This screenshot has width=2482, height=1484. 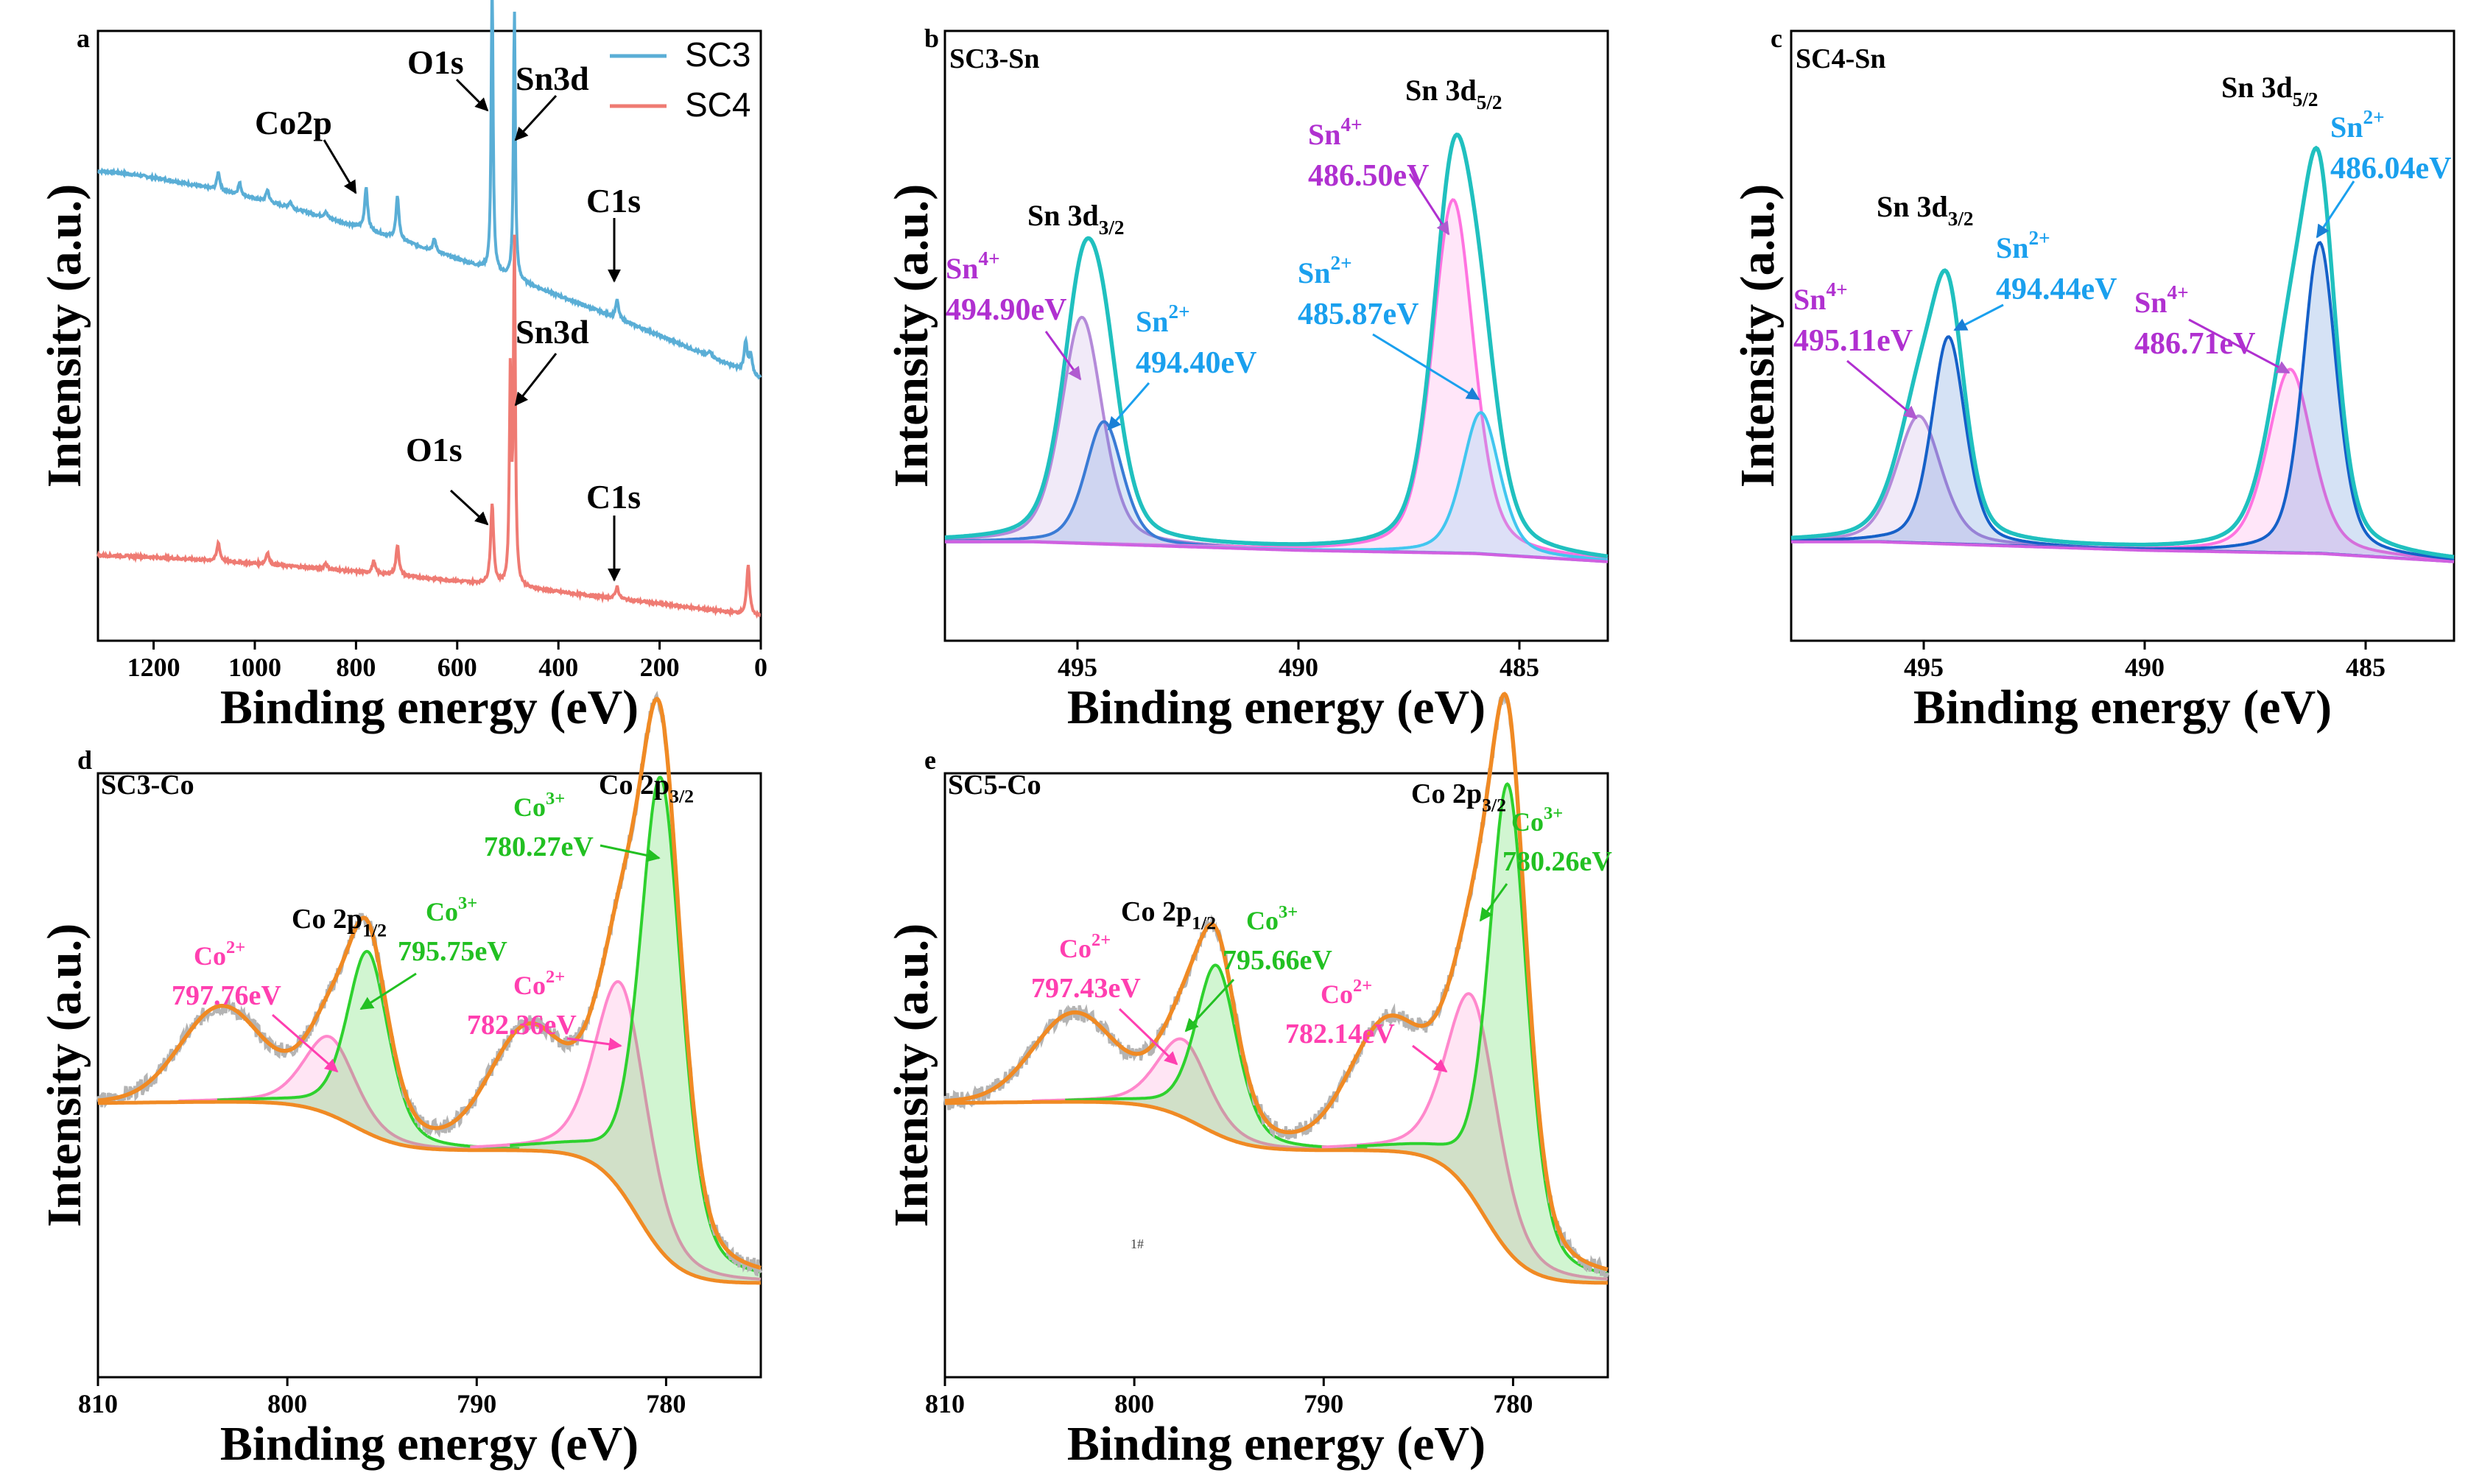 I want to click on series-line-SC4, so click(x=429, y=427).